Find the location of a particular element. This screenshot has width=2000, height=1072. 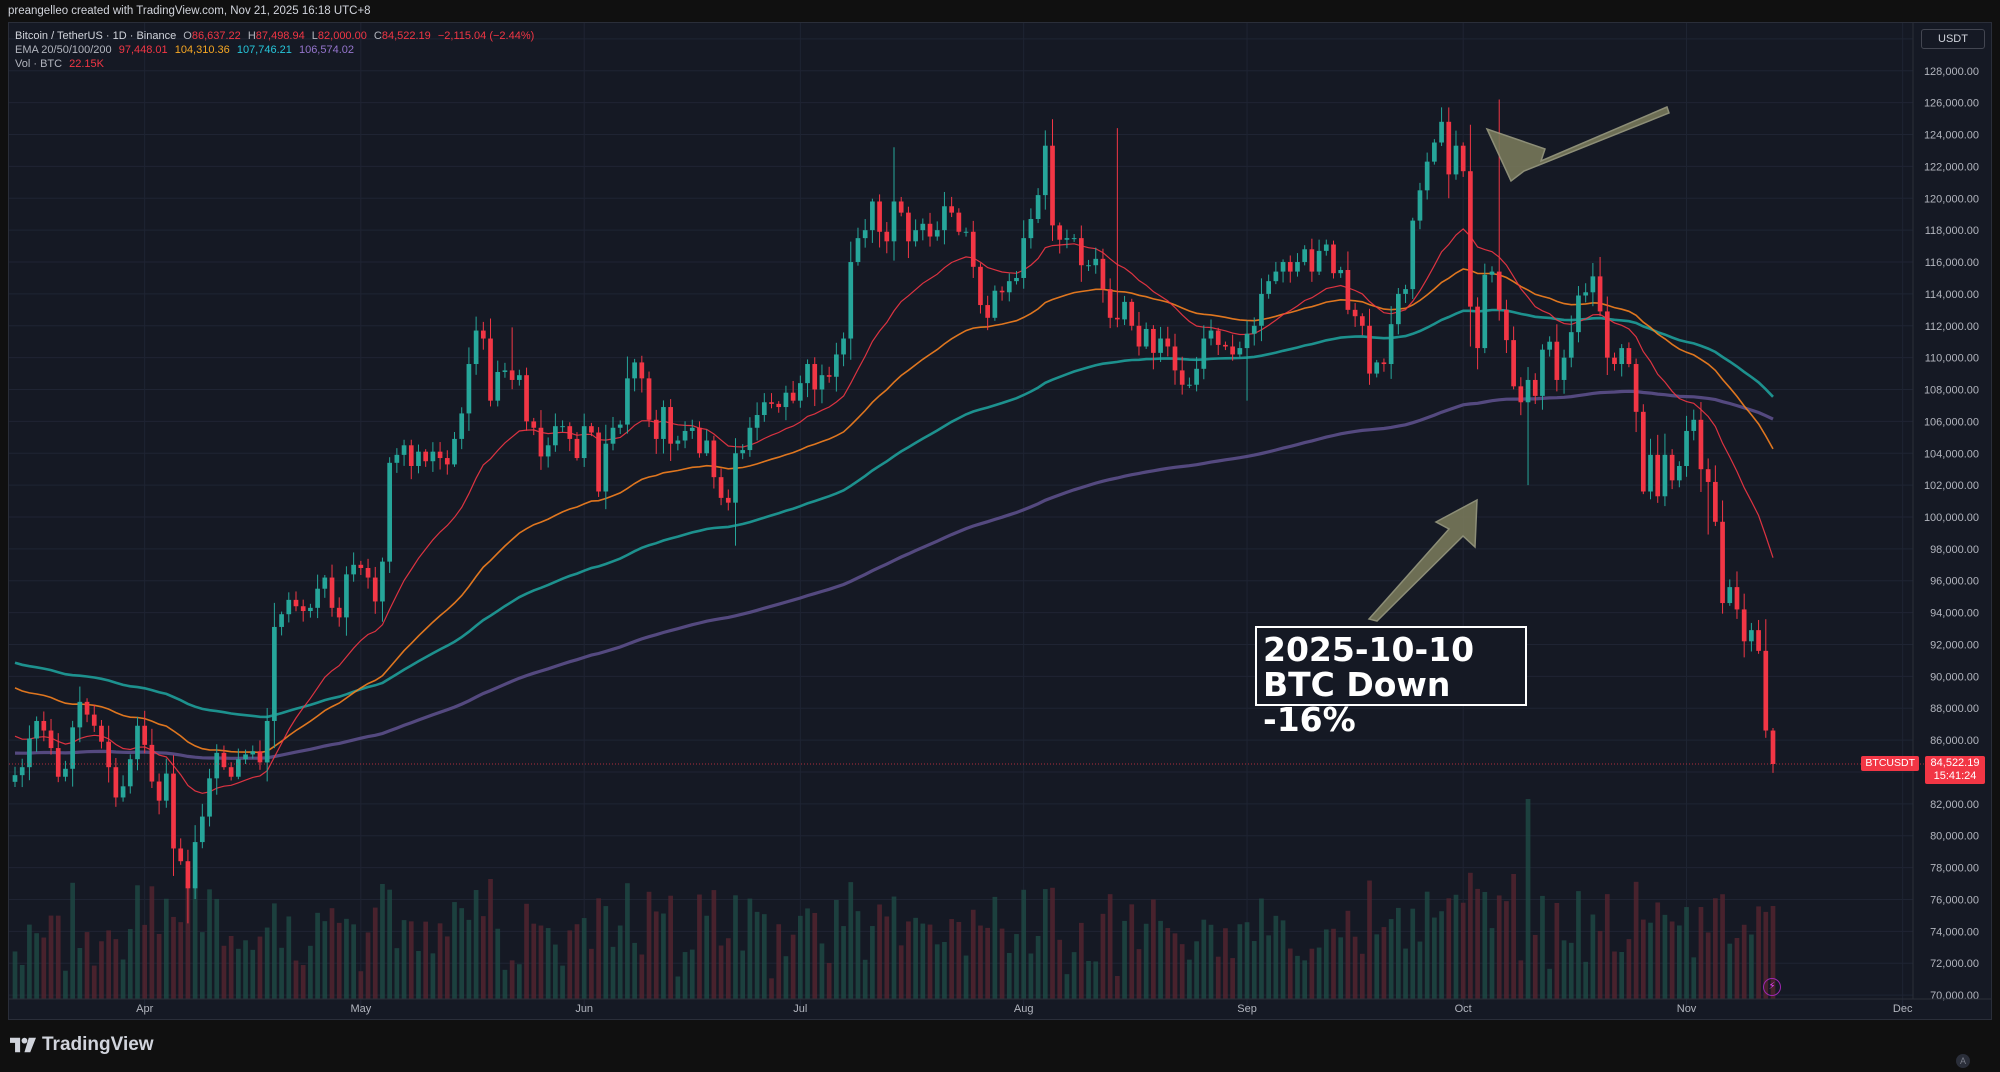

annotation-date: 2025-10-10 is located at coordinates (1369, 649).